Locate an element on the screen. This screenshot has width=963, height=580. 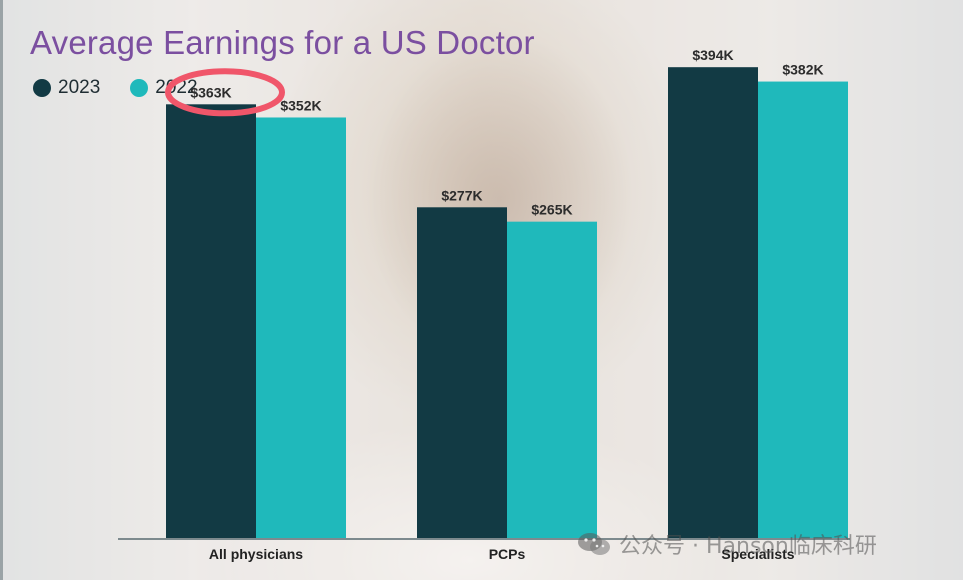
bar-all-physicians-2023 is located at coordinates (211, 322).